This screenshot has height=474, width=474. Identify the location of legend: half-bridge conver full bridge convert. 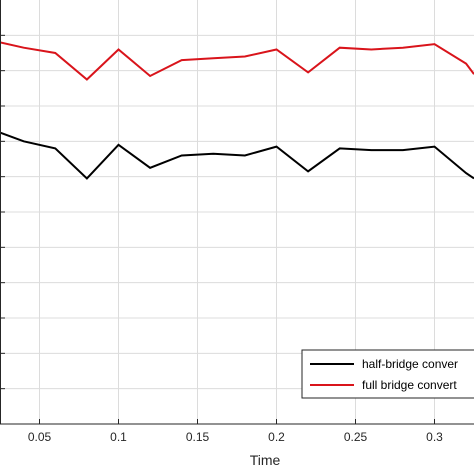
(387, 374).